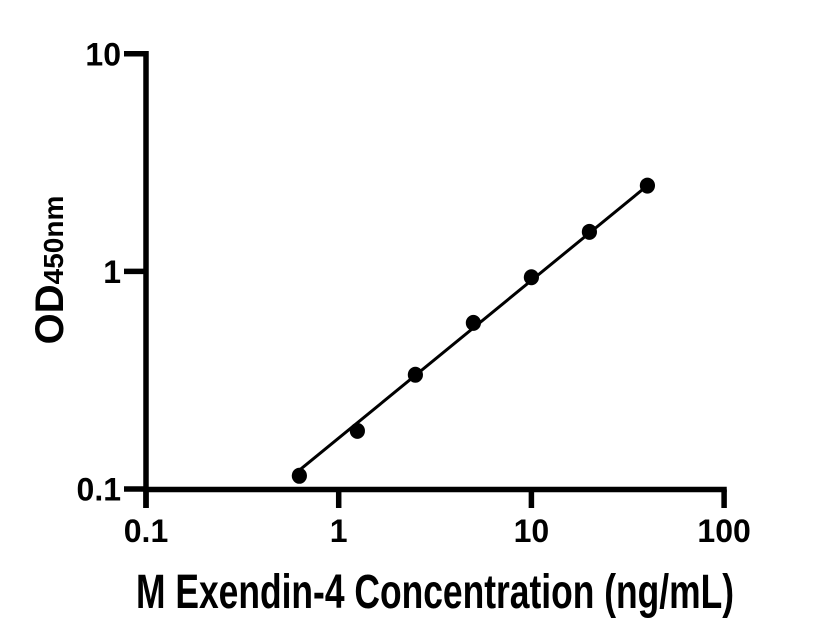  What do you see at coordinates (435, 592) in the screenshot?
I see `x-axis-title: M Exendin-4 Concentration (ng/mL)` at bounding box center [435, 592].